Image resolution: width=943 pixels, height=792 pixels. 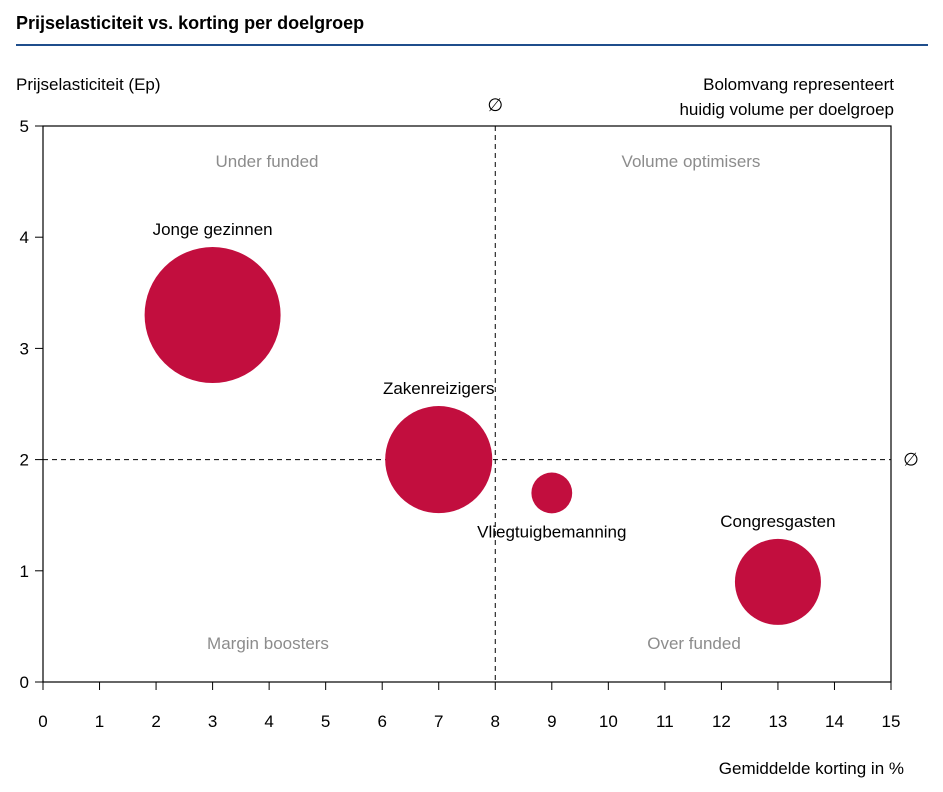 What do you see at coordinates (834, 721) in the screenshot?
I see `x-tick-label: 14` at bounding box center [834, 721].